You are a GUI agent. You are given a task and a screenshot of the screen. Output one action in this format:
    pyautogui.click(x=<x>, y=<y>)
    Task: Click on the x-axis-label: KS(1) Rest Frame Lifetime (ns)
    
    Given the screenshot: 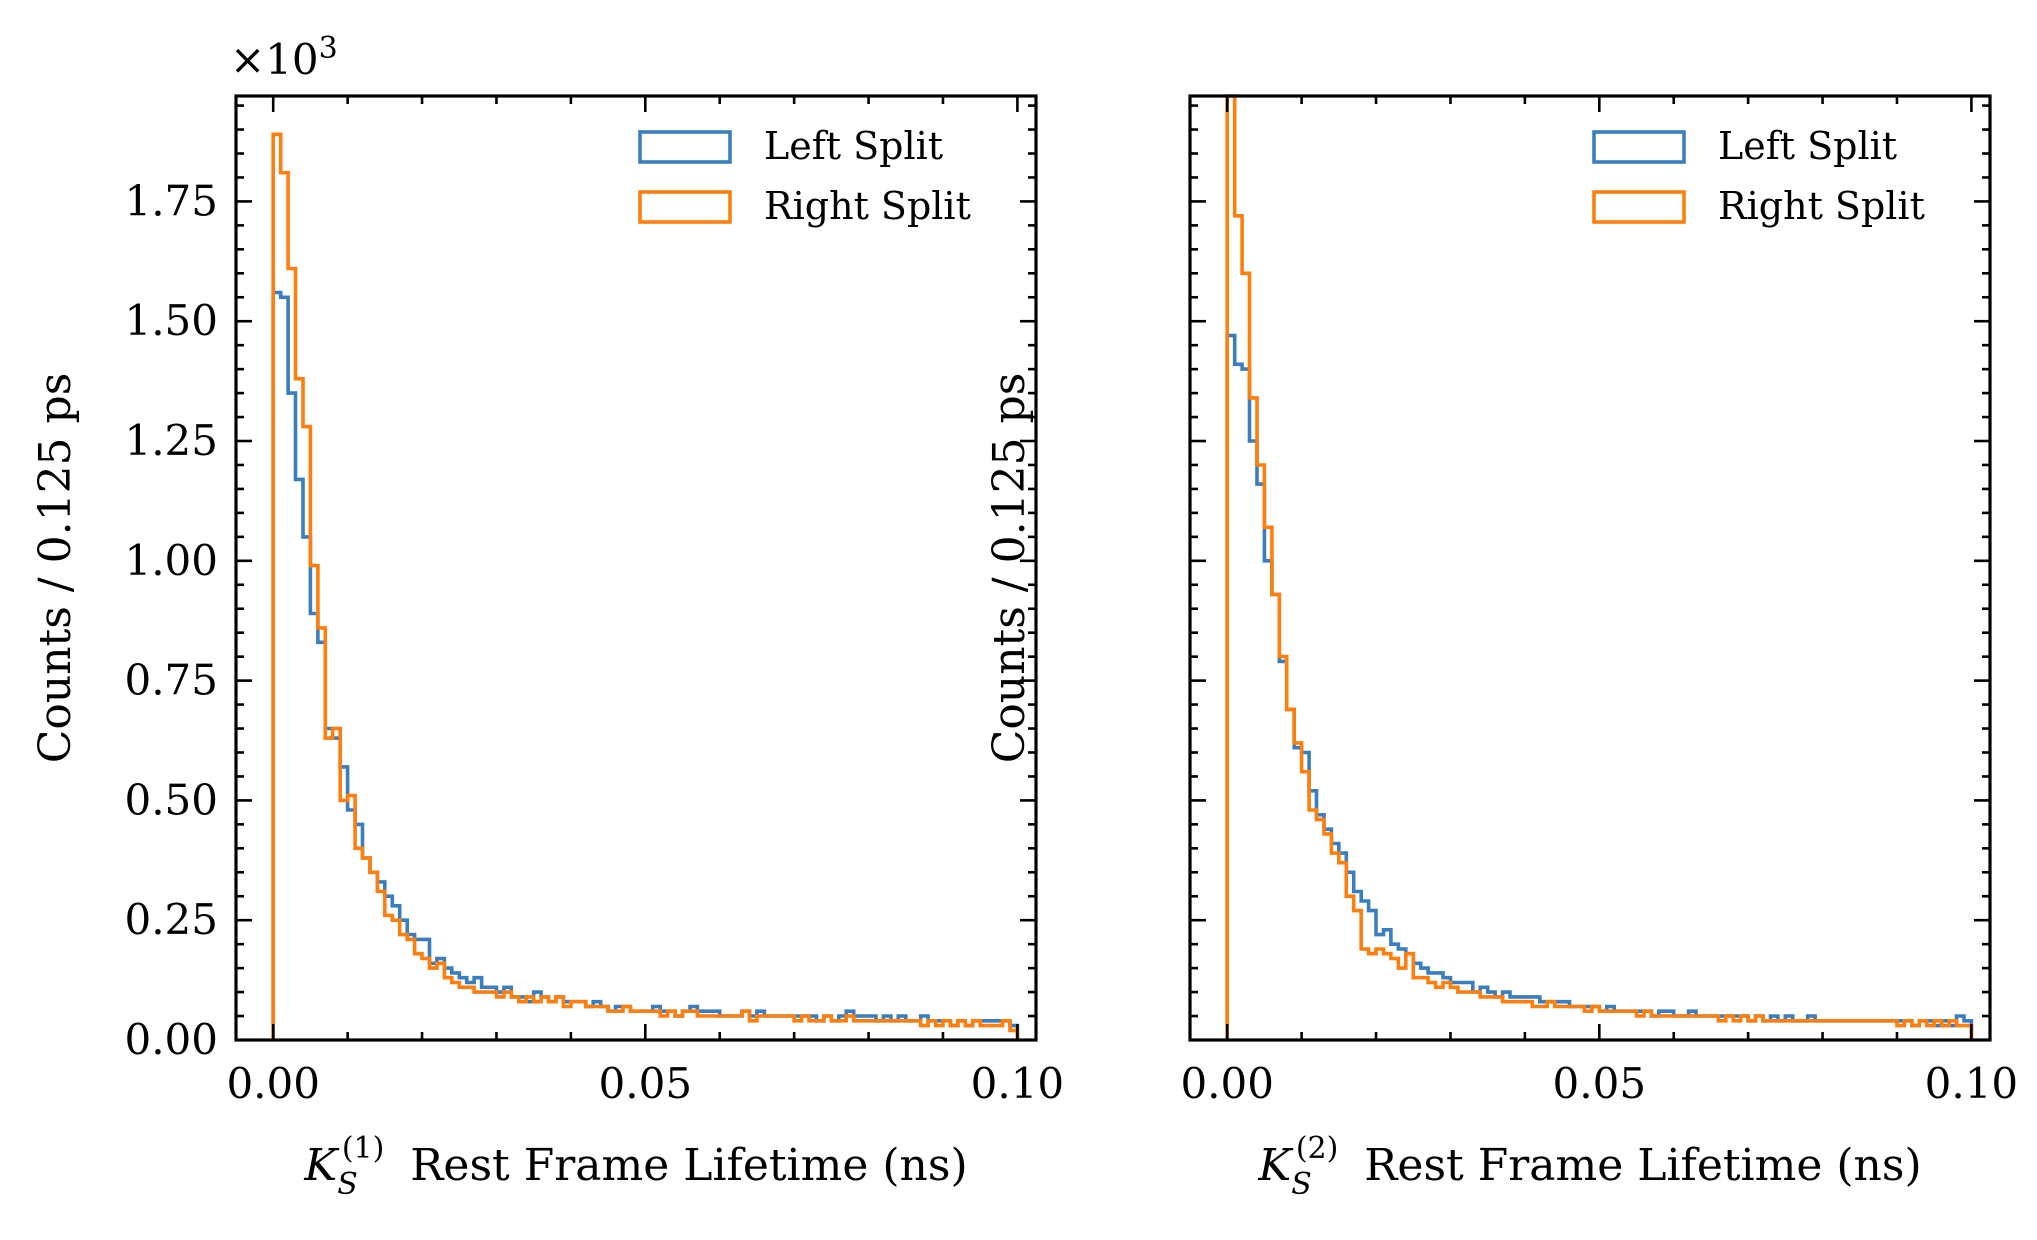 What is the action you would take?
    pyautogui.click(x=635, y=1166)
    